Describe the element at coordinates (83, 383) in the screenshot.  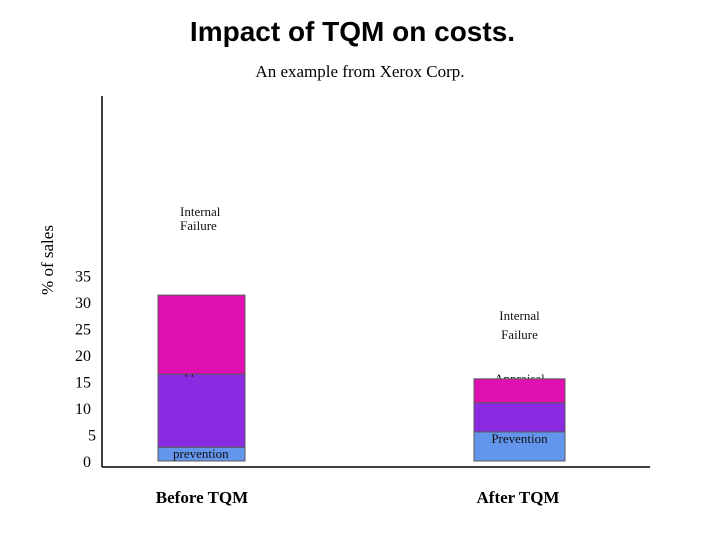
I see `y-tick-label: 15` at that location.